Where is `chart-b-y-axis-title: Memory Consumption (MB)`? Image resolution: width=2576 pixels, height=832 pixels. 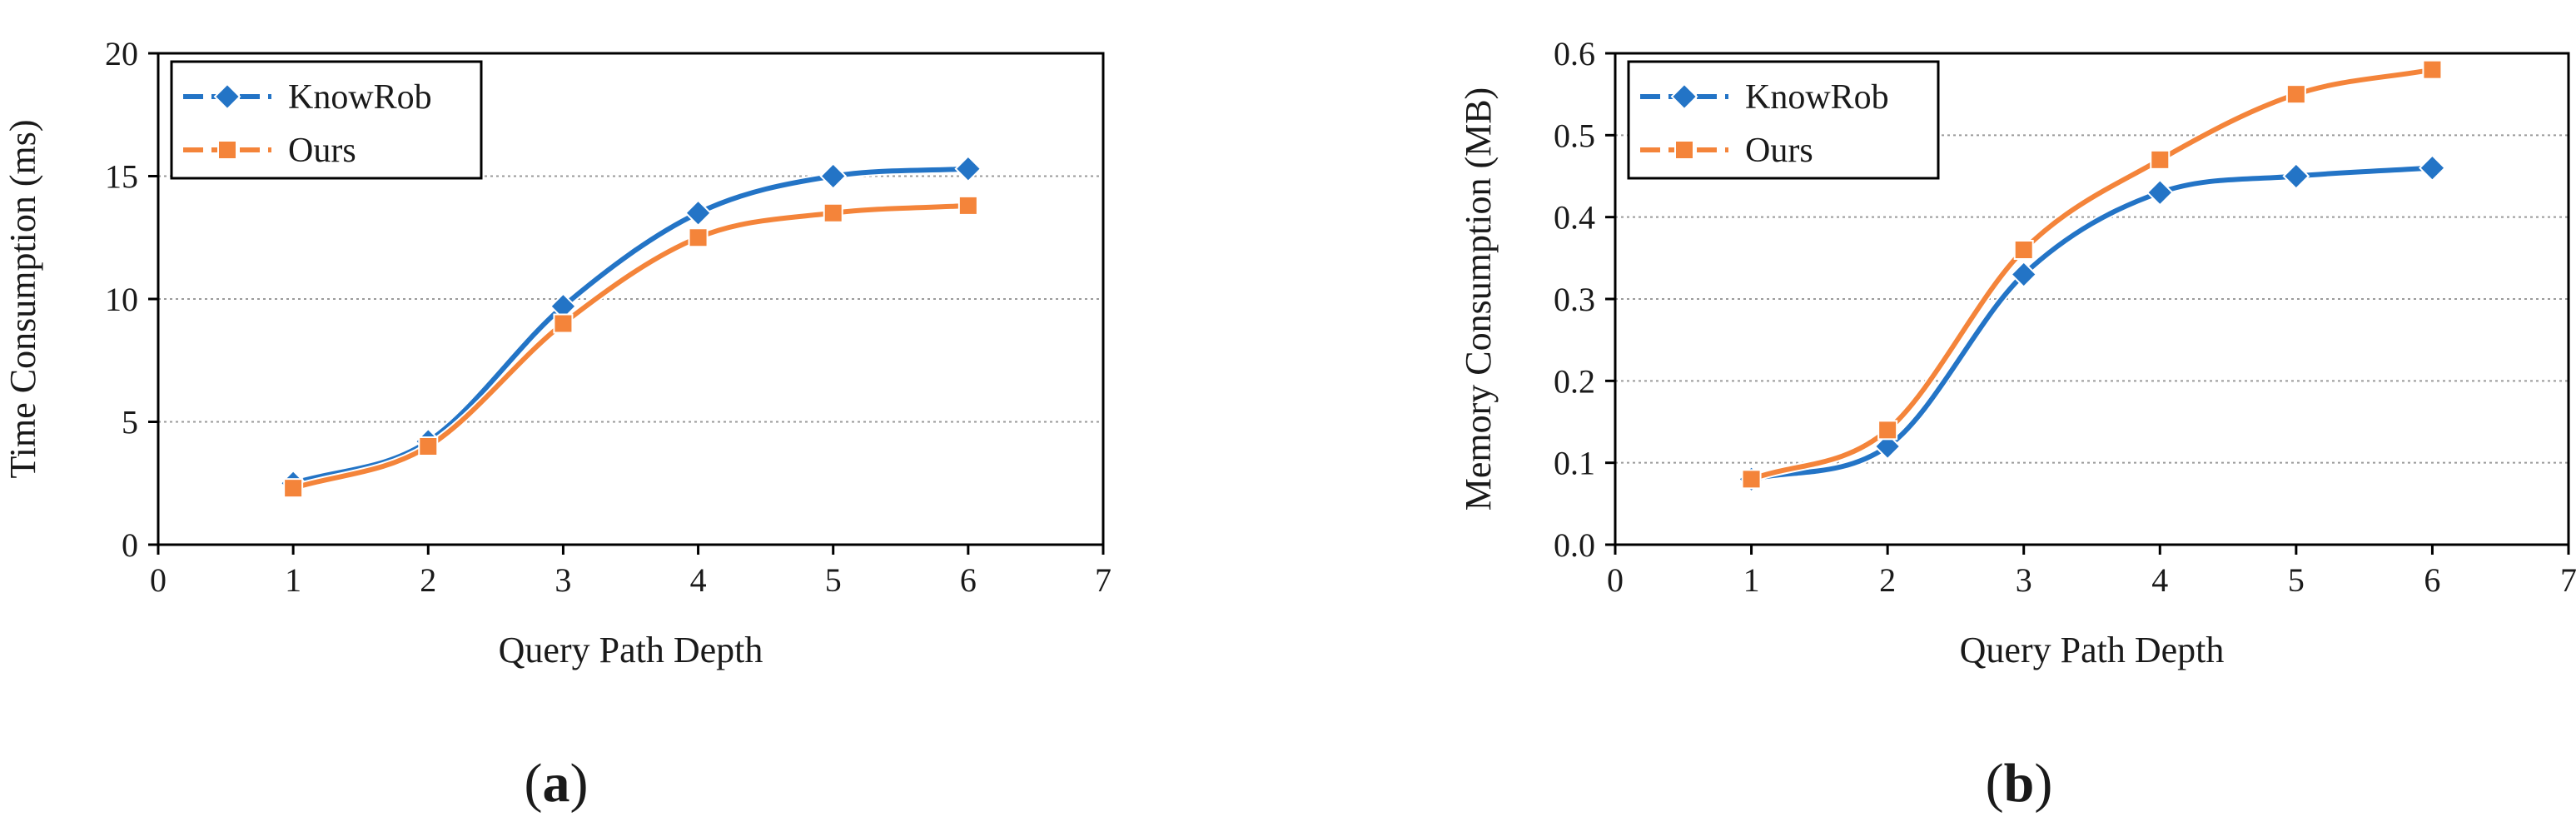 chart-b-y-axis-title: Memory Consumption (MB) is located at coordinates (1478, 299).